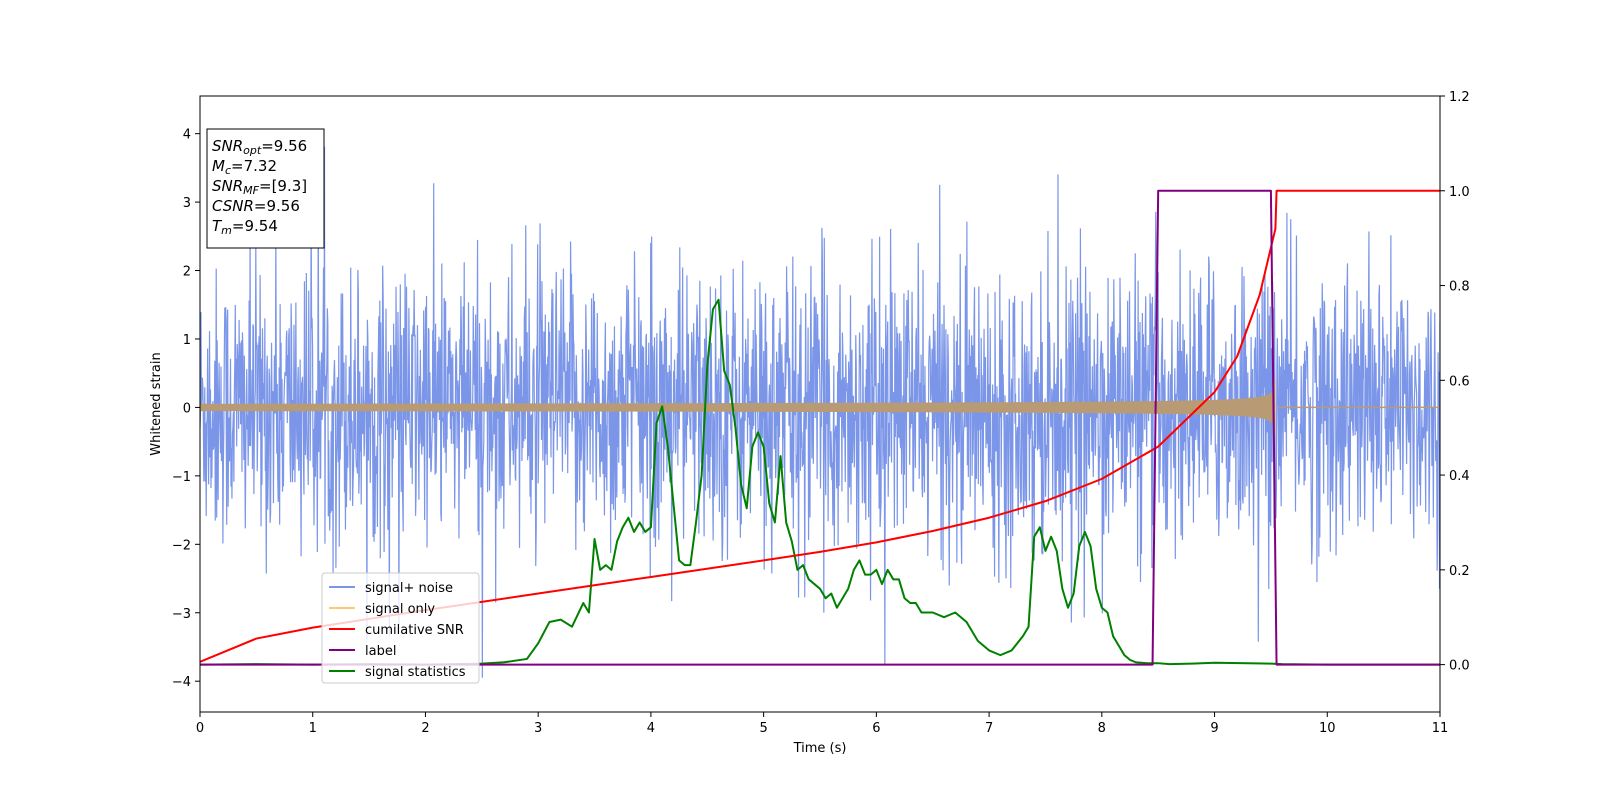  What do you see at coordinates (181, 614) in the screenshot?
I see `left-tick-label: −3` at bounding box center [181, 614].